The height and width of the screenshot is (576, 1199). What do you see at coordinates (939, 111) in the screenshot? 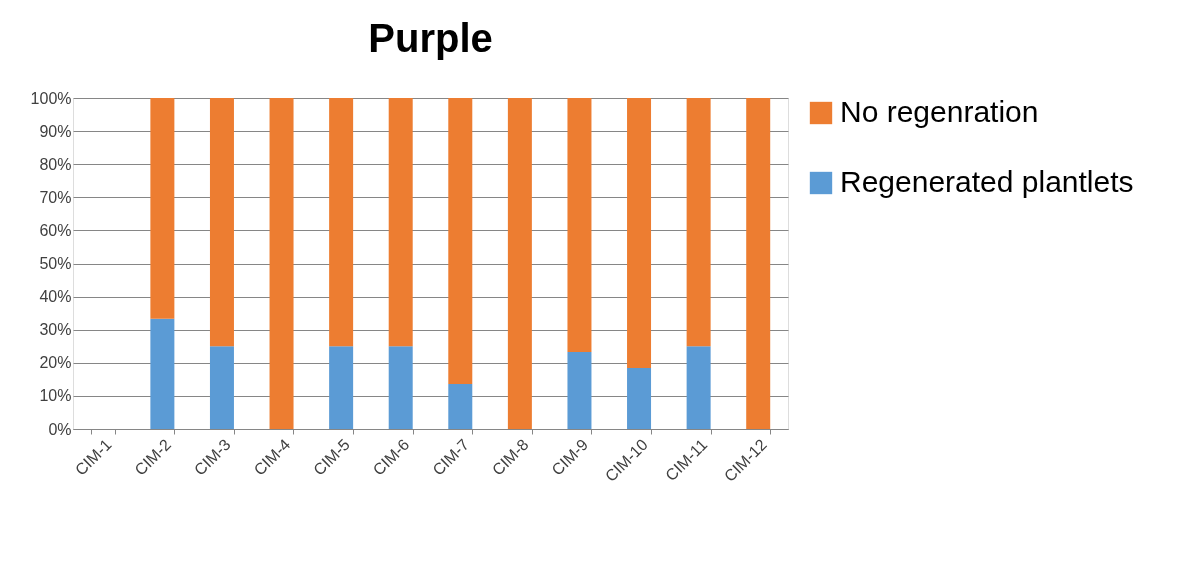
I see `legend-label: No regenration` at bounding box center [939, 111].